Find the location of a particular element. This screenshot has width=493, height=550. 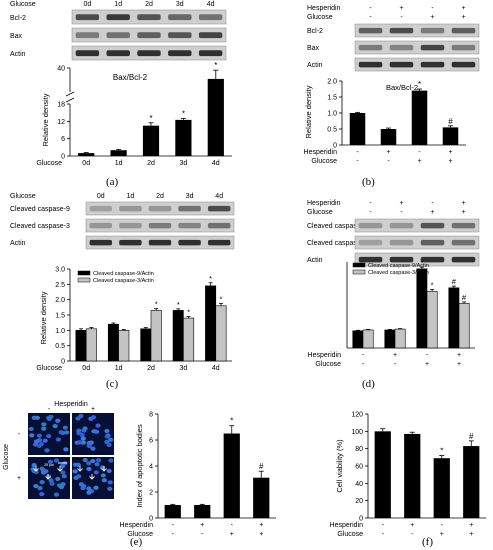

chart-a-x-label: Glucose is located at coordinates (49, 163).